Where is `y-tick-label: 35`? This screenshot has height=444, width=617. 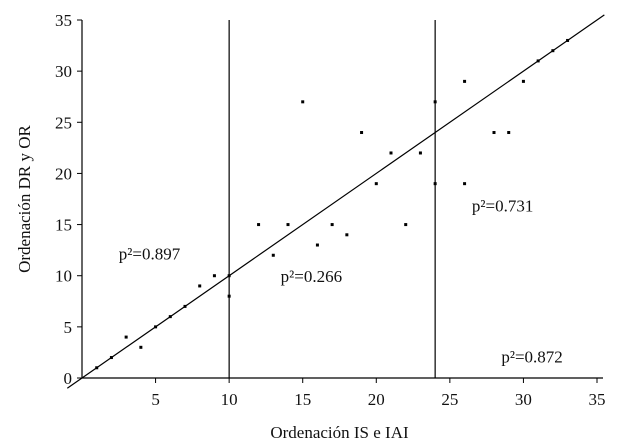
y-tick-label: 35 is located at coordinates (63, 20).